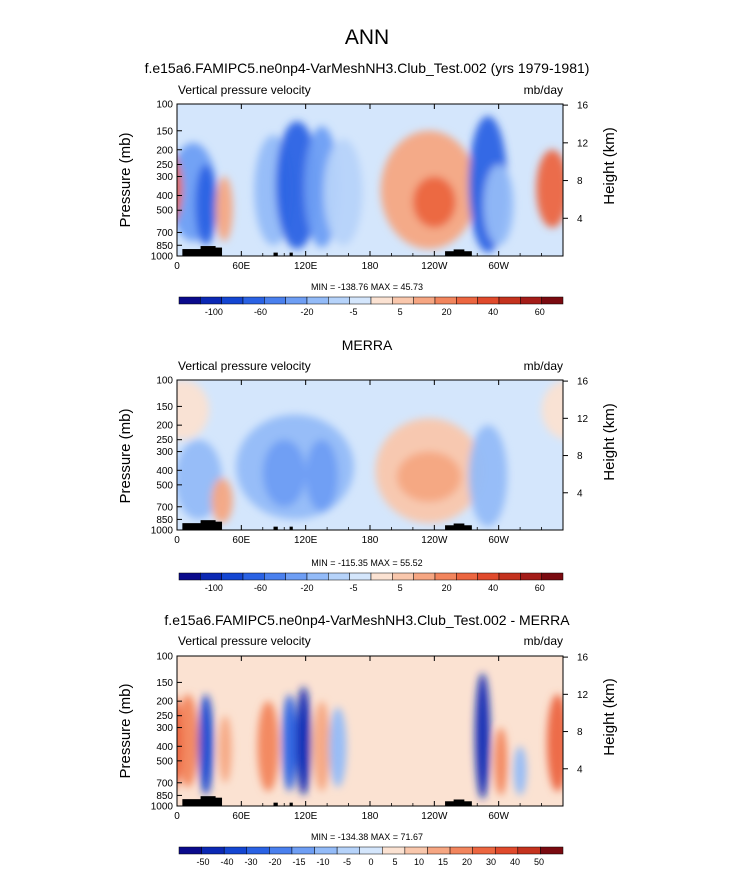  I want to click on colorbar-label: -100, so click(214, 312).